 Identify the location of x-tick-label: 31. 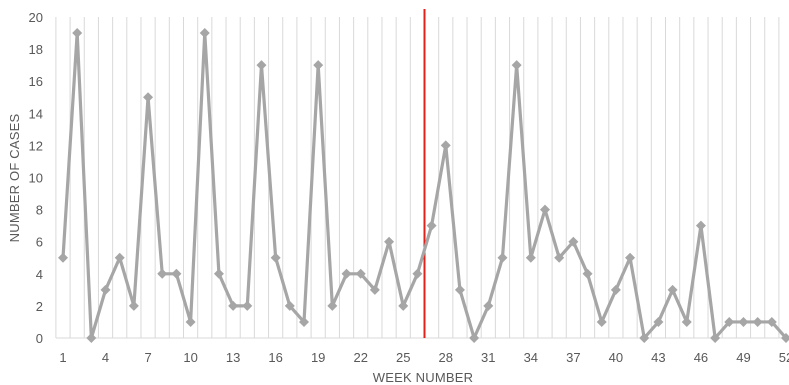
(488, 357).